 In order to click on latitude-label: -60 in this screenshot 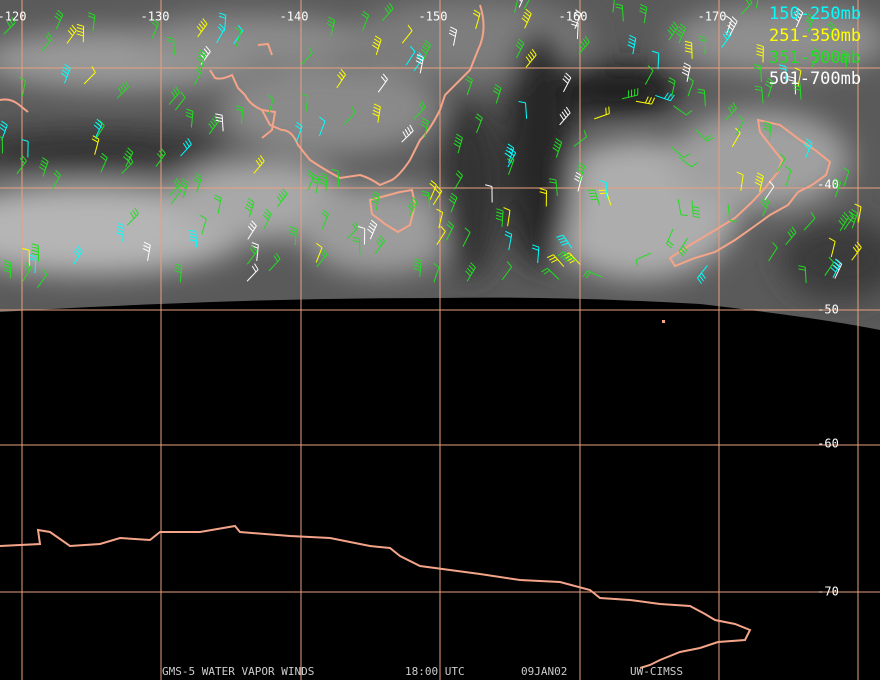, I will do `click(828, 444)`.